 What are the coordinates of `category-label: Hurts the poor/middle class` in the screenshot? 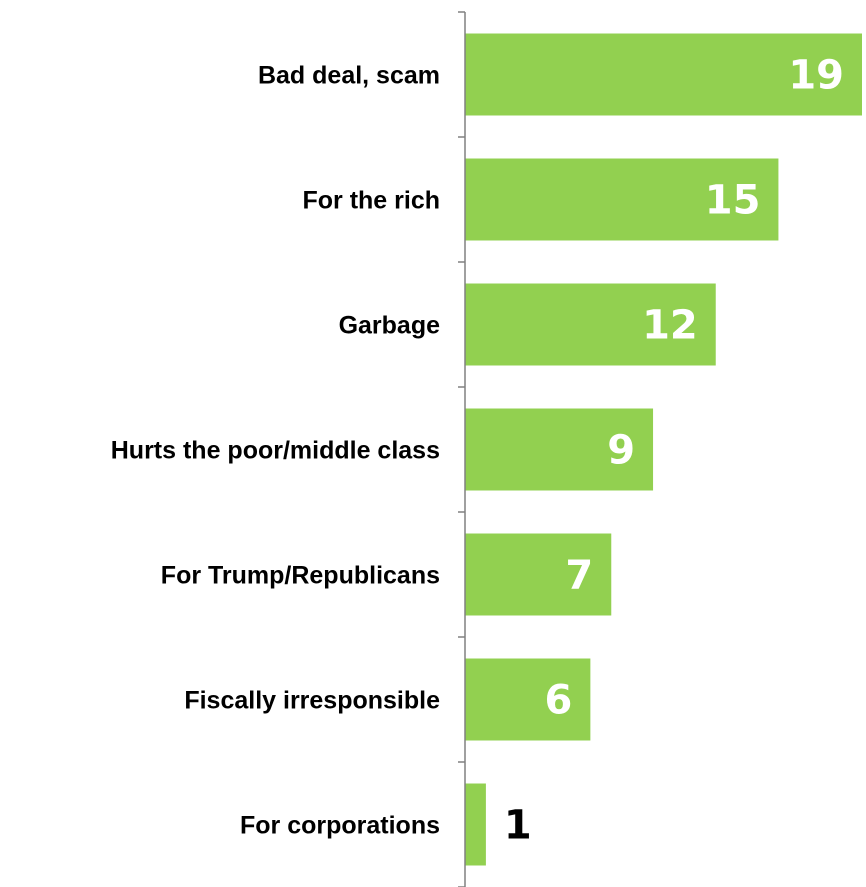 It's located at (275, 451).